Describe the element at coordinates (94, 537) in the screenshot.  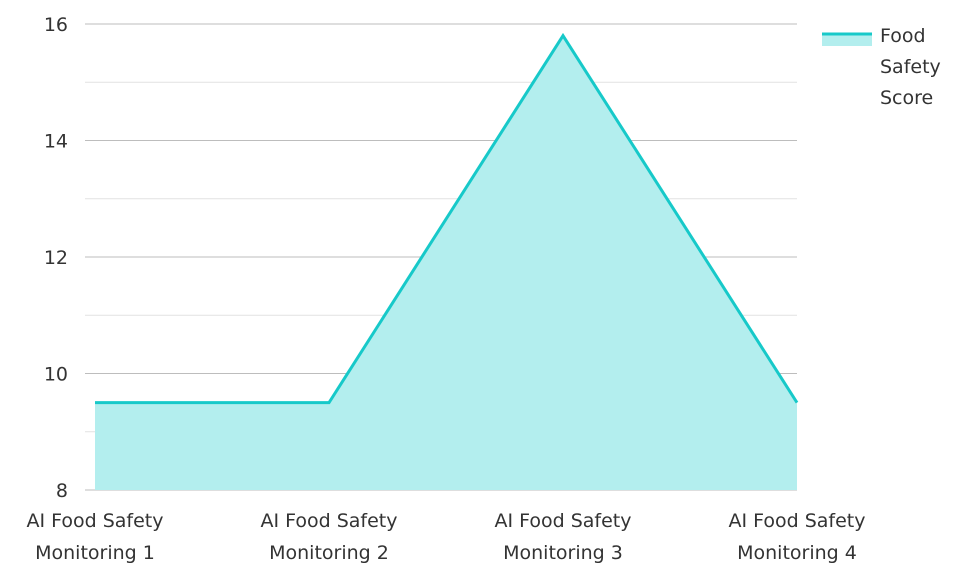
I see `x-tick-label: AI Food Safety Monitoring 1` at that location.